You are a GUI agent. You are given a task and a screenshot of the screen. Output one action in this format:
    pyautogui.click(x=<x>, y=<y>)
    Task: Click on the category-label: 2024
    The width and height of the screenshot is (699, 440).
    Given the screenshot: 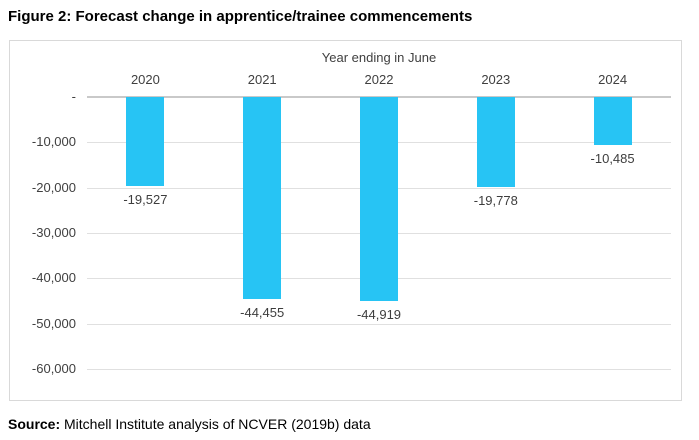 What is the action you would take?
    pyautogui.click(x=613, y=79)
    